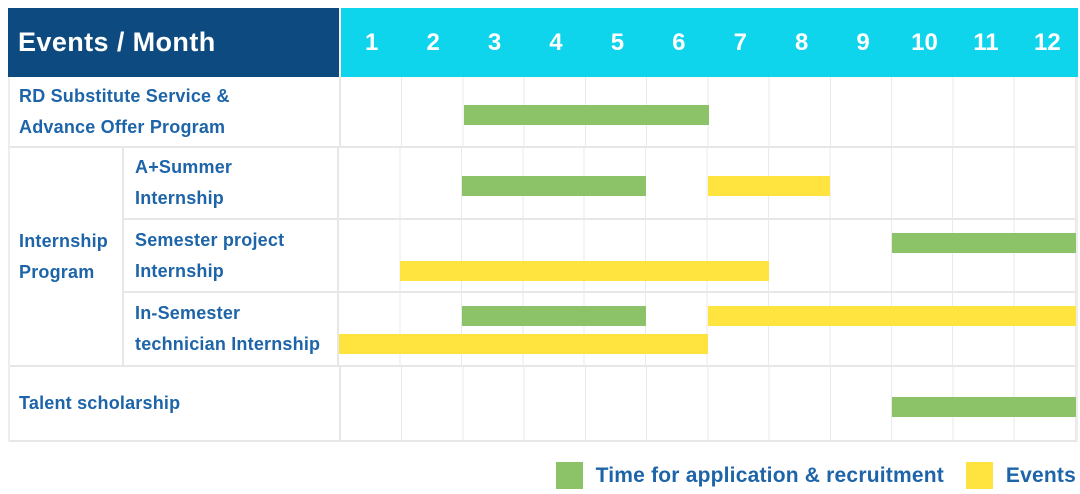  I want to click on month-header-cell: 8, so click(801, 42).